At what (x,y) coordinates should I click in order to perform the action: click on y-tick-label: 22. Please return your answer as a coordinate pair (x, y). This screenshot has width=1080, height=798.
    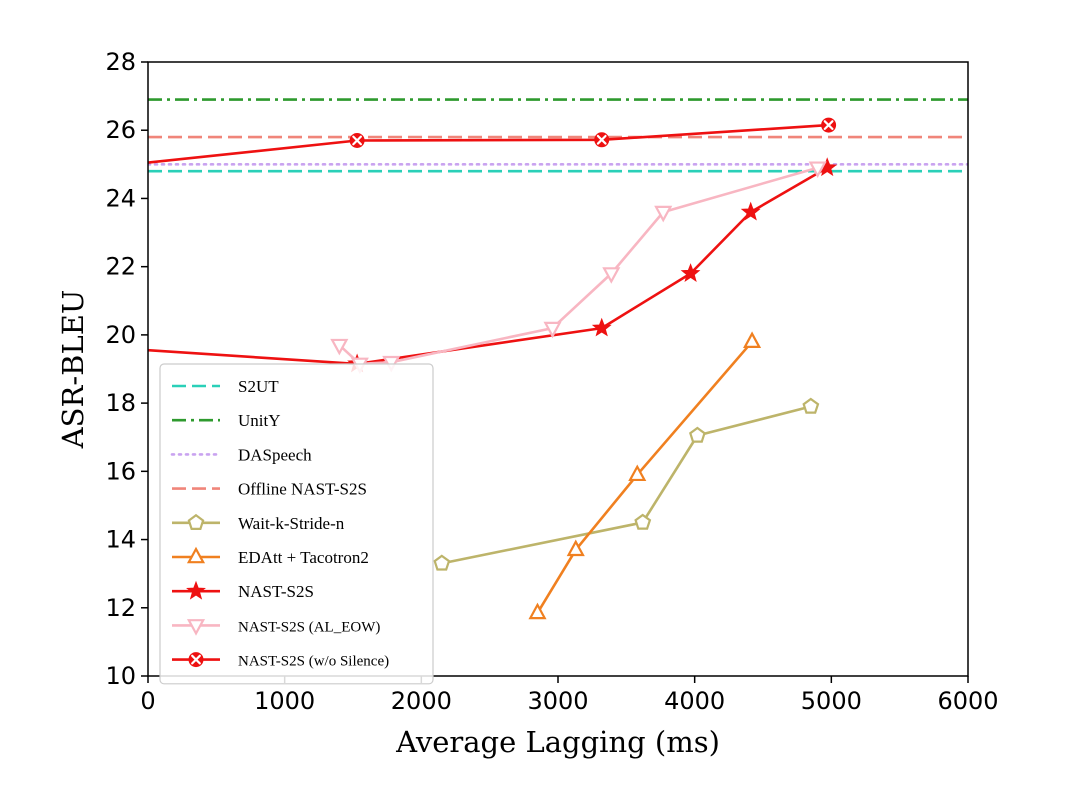
    Looking at the image, I should click on (120, 267).